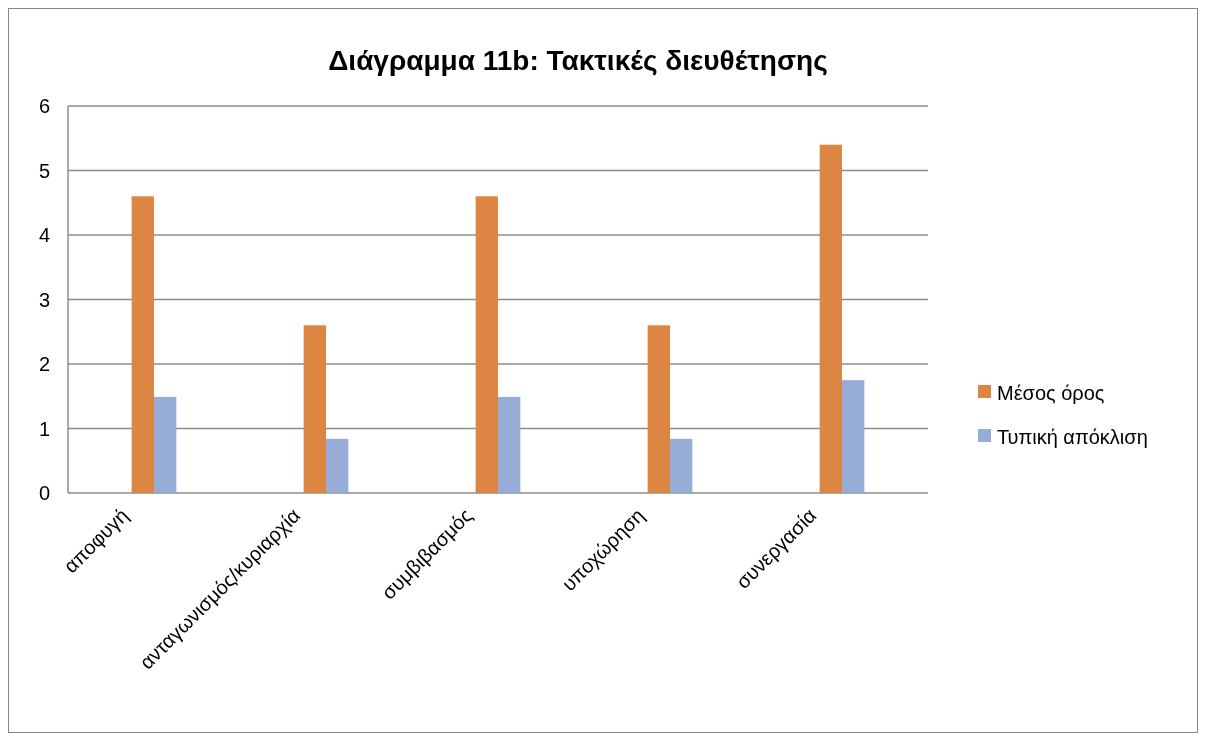 The width and height of the screenshot is (1207, 742). Describe the element at coordinates (44, 170) in the screenshot. I see `y-tick-label: 5` at that location.